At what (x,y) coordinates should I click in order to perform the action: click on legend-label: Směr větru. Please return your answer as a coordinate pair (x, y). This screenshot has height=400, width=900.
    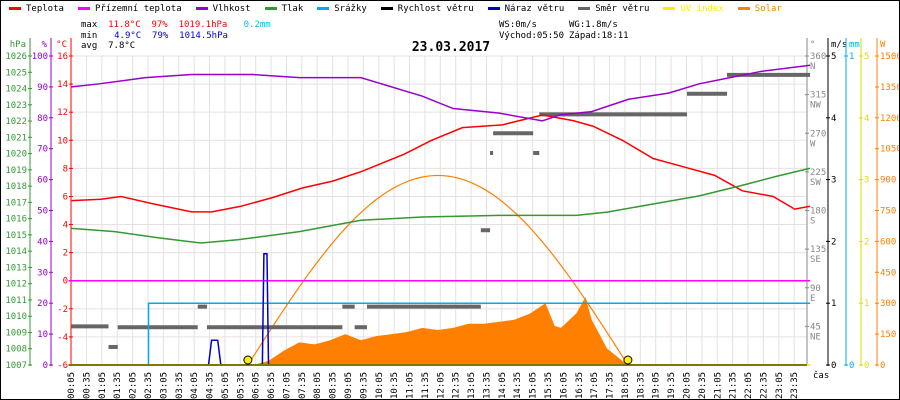
    Looking at the image, I should click on (622, 9).